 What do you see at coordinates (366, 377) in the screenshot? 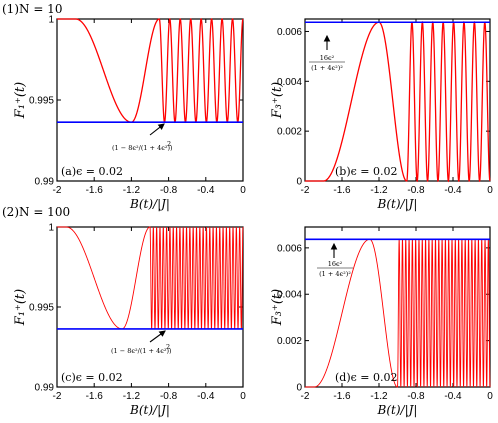
I see `panel-label-d: (d)ϵ = 0.02` at bounding box center [366, 377].